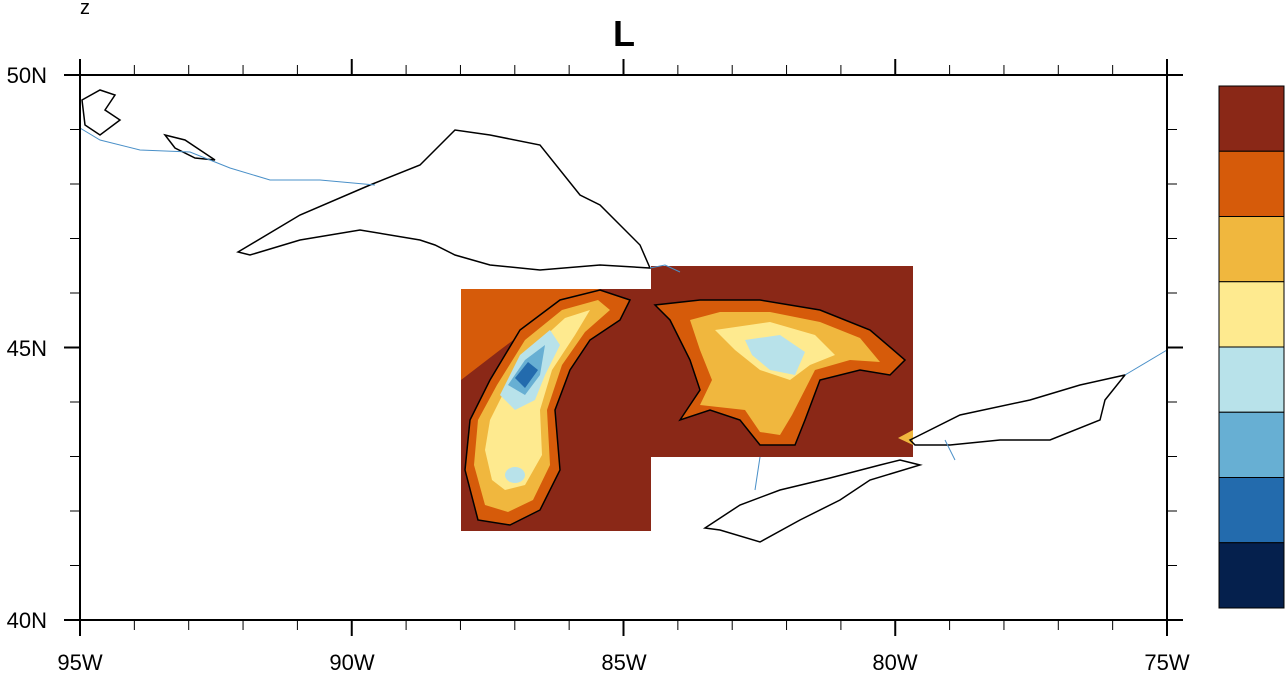  I want to click on colorbar, so click(1251, 347).